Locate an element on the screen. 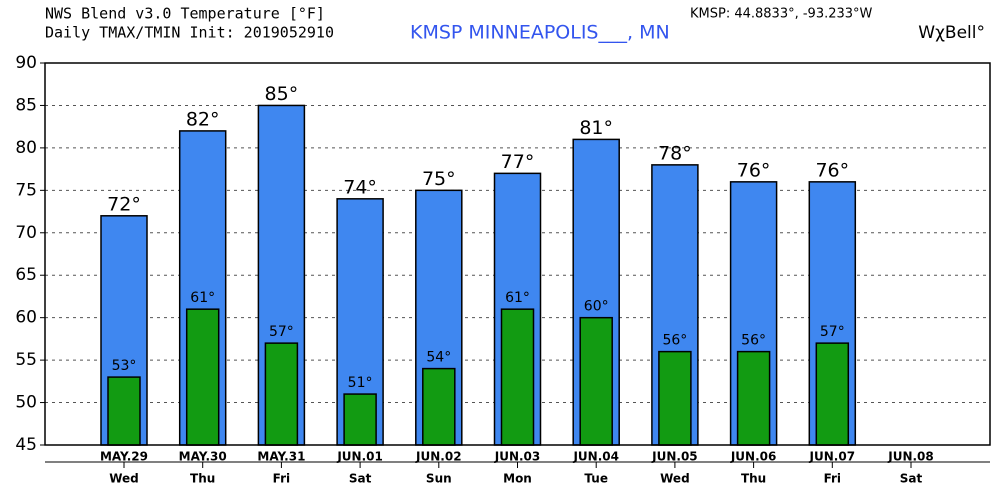  y-tick-label: 50 is located at coordinates (26, 403).